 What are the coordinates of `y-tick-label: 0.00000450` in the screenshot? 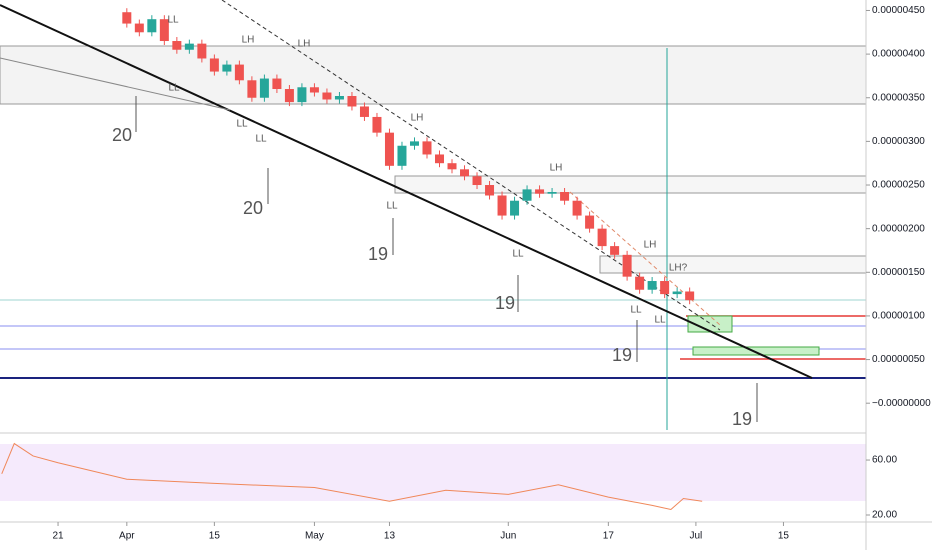 It's located at (898, 10).